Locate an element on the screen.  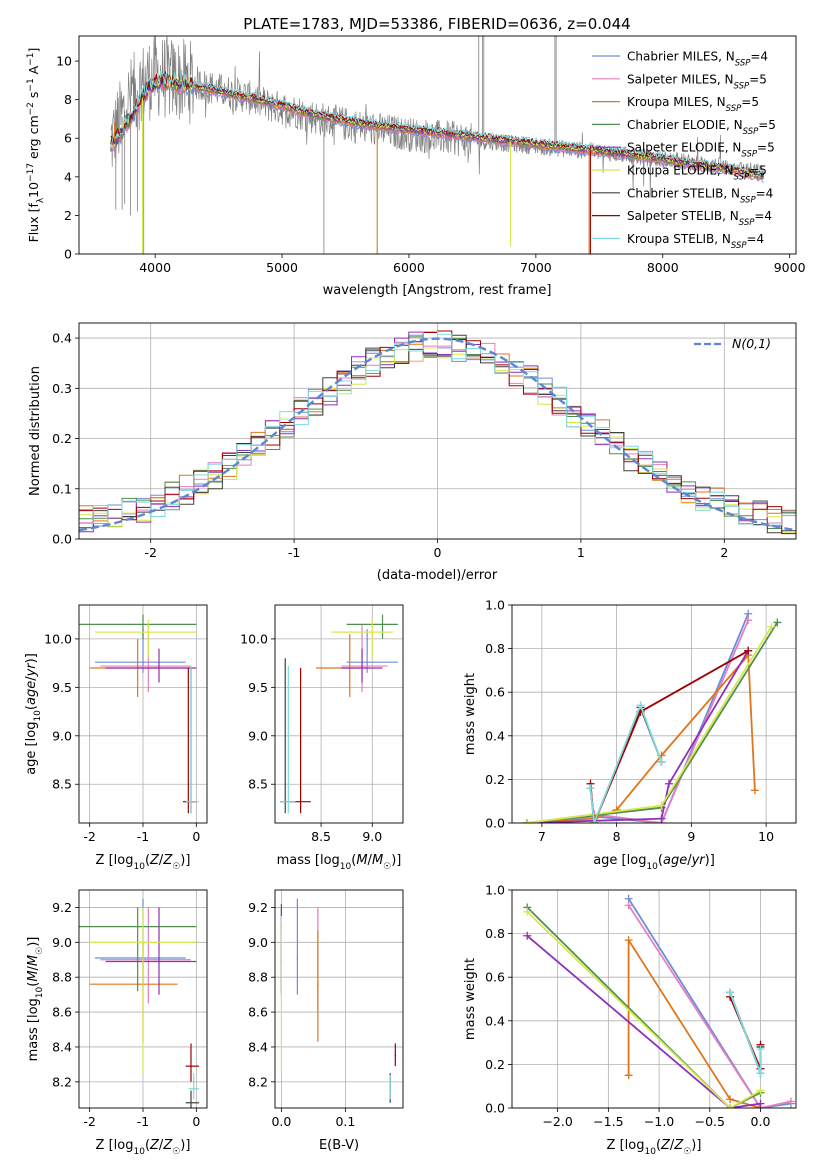
y-tick-label: 8.8 is located at coordinates (62, 977).